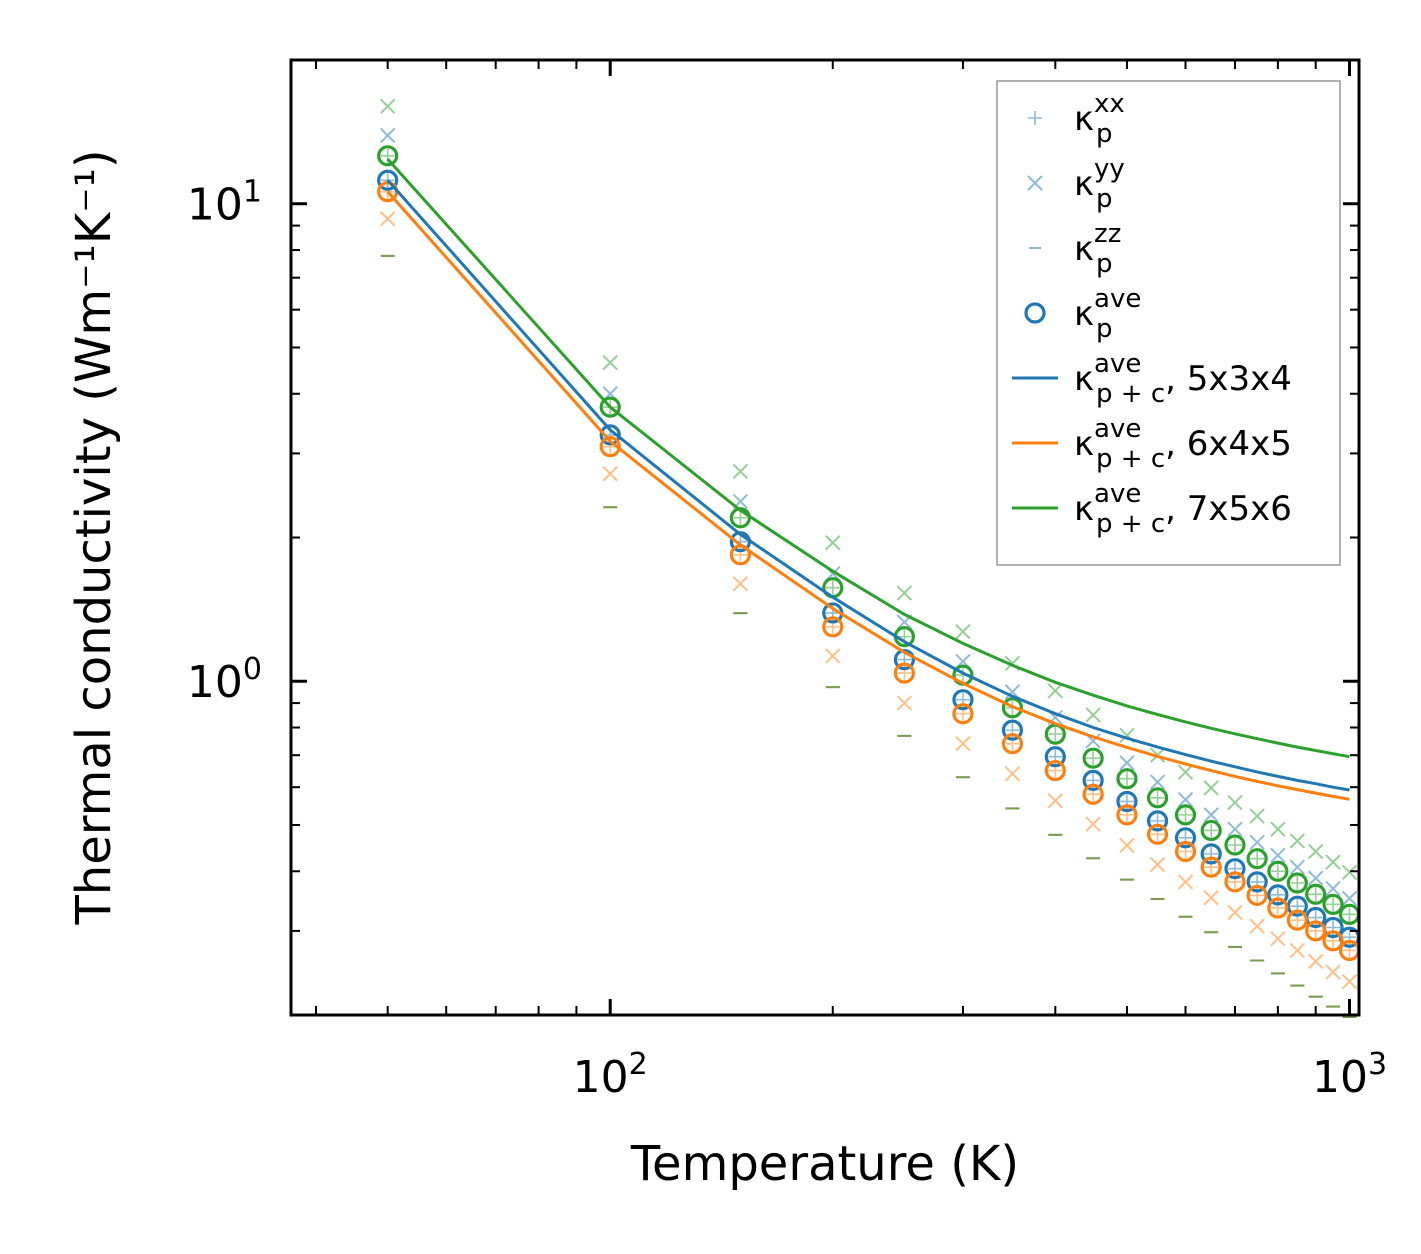 Image resolution: width=1421 pixels, height=1254 pixels. What do you see at coordinates (824, 1164) in the screenshot?
I see `x-axis-title: Temperature (K)` at bounding box center [824, 1164].